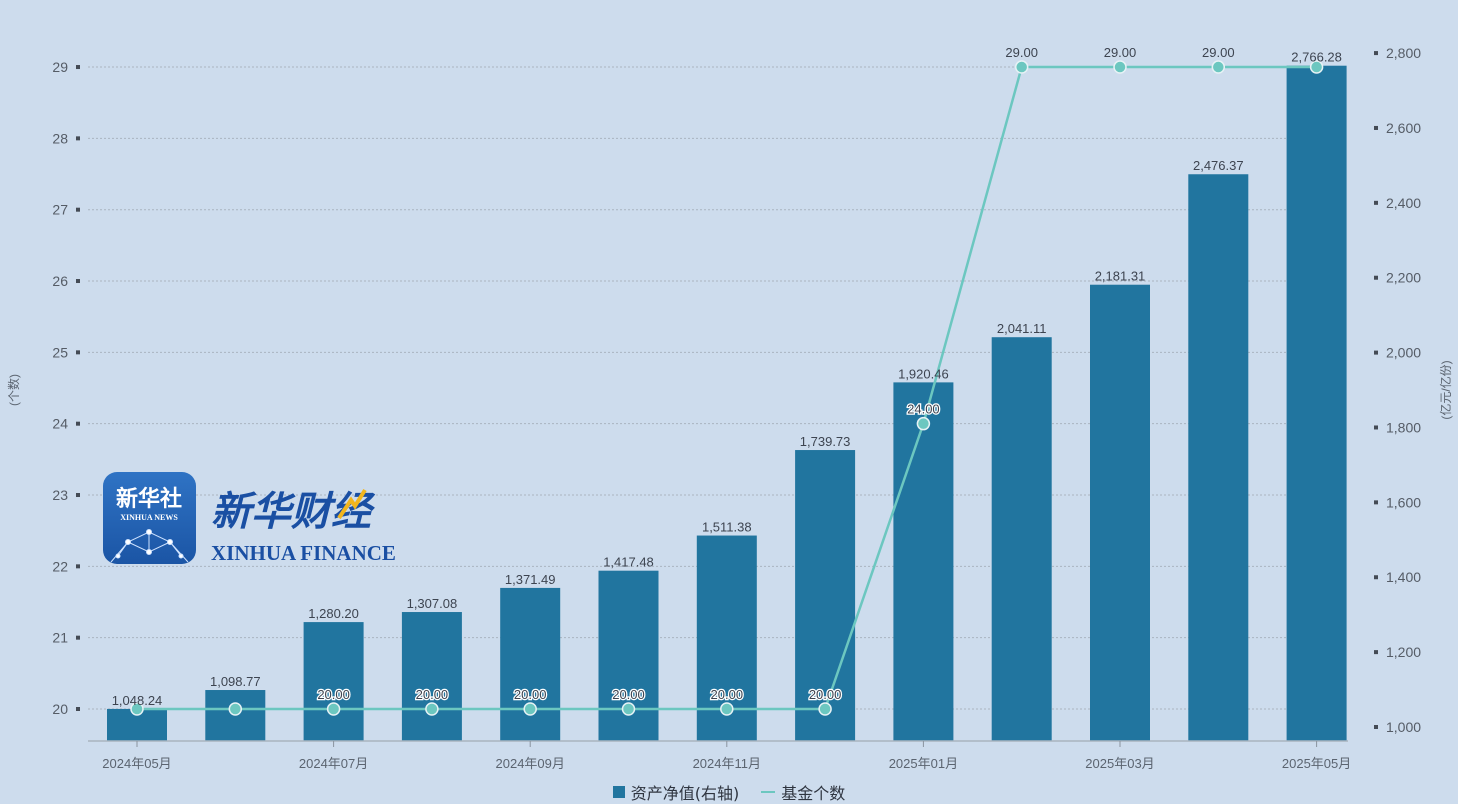 The height and width of the screenshot is (804, 1458). Describe the element at coordinates (60, 138) in the screenshot. I see `left-tick-label: 28` at that location.